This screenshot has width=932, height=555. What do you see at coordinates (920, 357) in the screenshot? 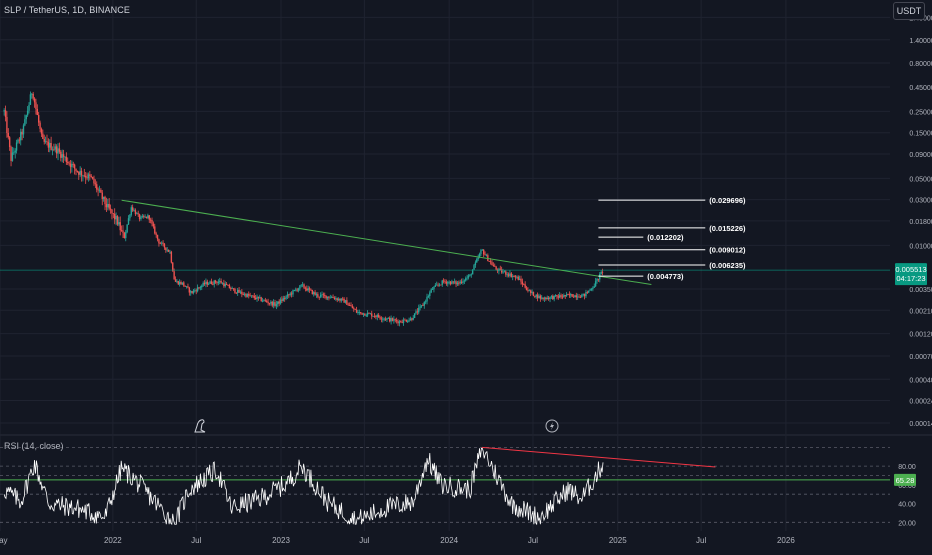
I see `y-tick-label: 0.000700` at bounding box center [920, 357].